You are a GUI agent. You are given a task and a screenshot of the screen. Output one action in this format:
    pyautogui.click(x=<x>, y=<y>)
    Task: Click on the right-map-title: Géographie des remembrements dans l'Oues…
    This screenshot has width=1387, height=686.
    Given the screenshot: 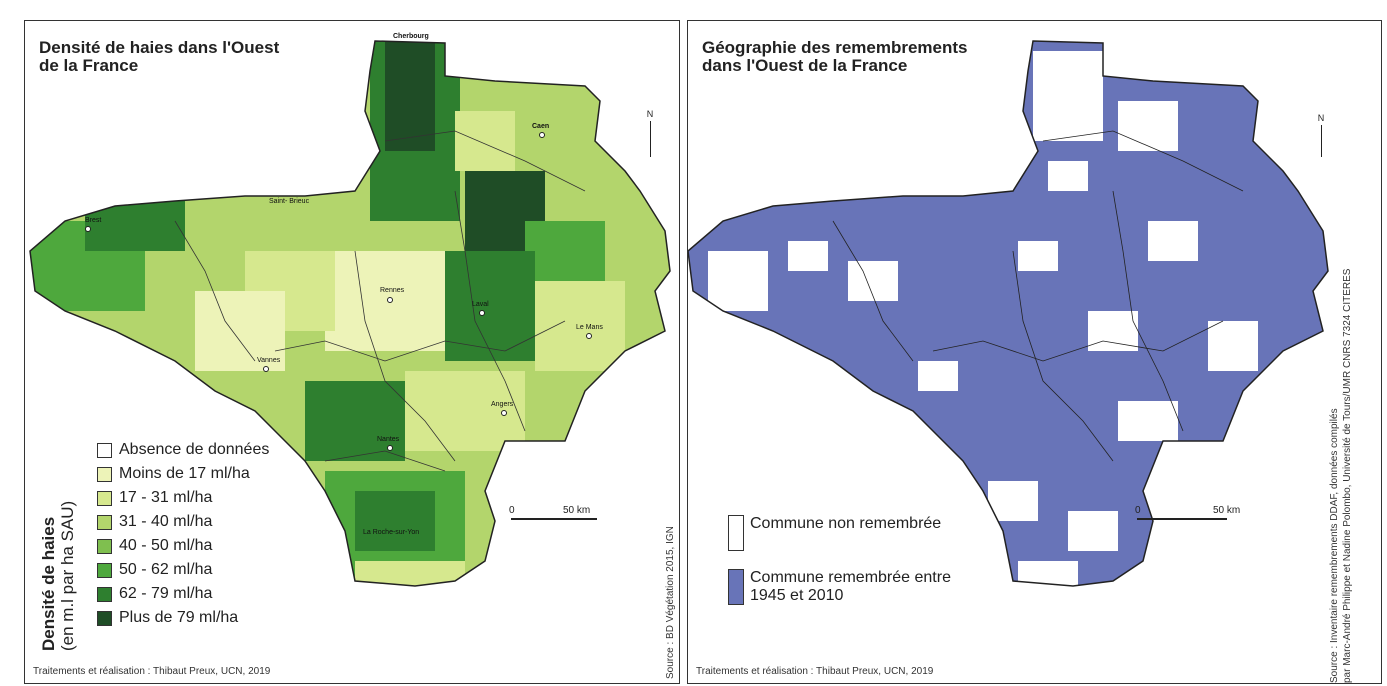 What is the action you would take?
    pyautogui.click(x=834, y=57)
    